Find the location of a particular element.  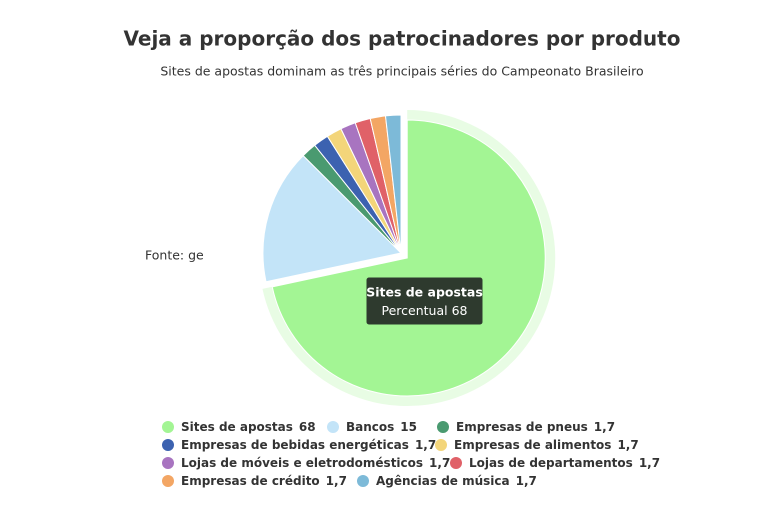

legend-entry: Sites de apostas 68 is located at coordinates (248, 427).